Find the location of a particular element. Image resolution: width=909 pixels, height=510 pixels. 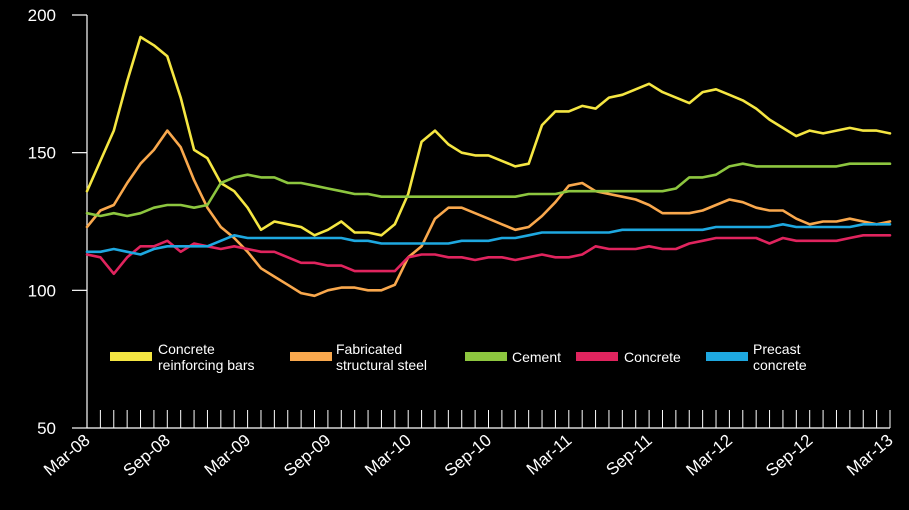

series-line-cement is located at coordinates (488, 190).